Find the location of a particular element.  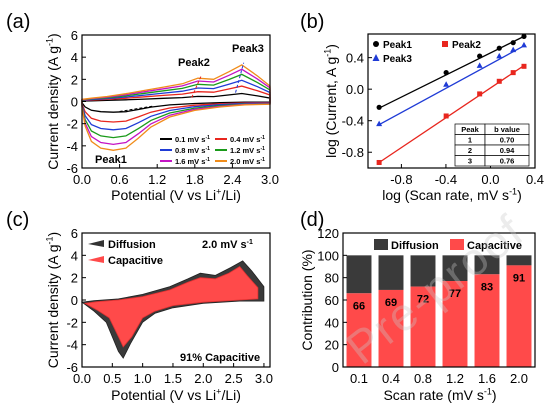

c-ytick-label: 6 is located at coordinates (74, 233).